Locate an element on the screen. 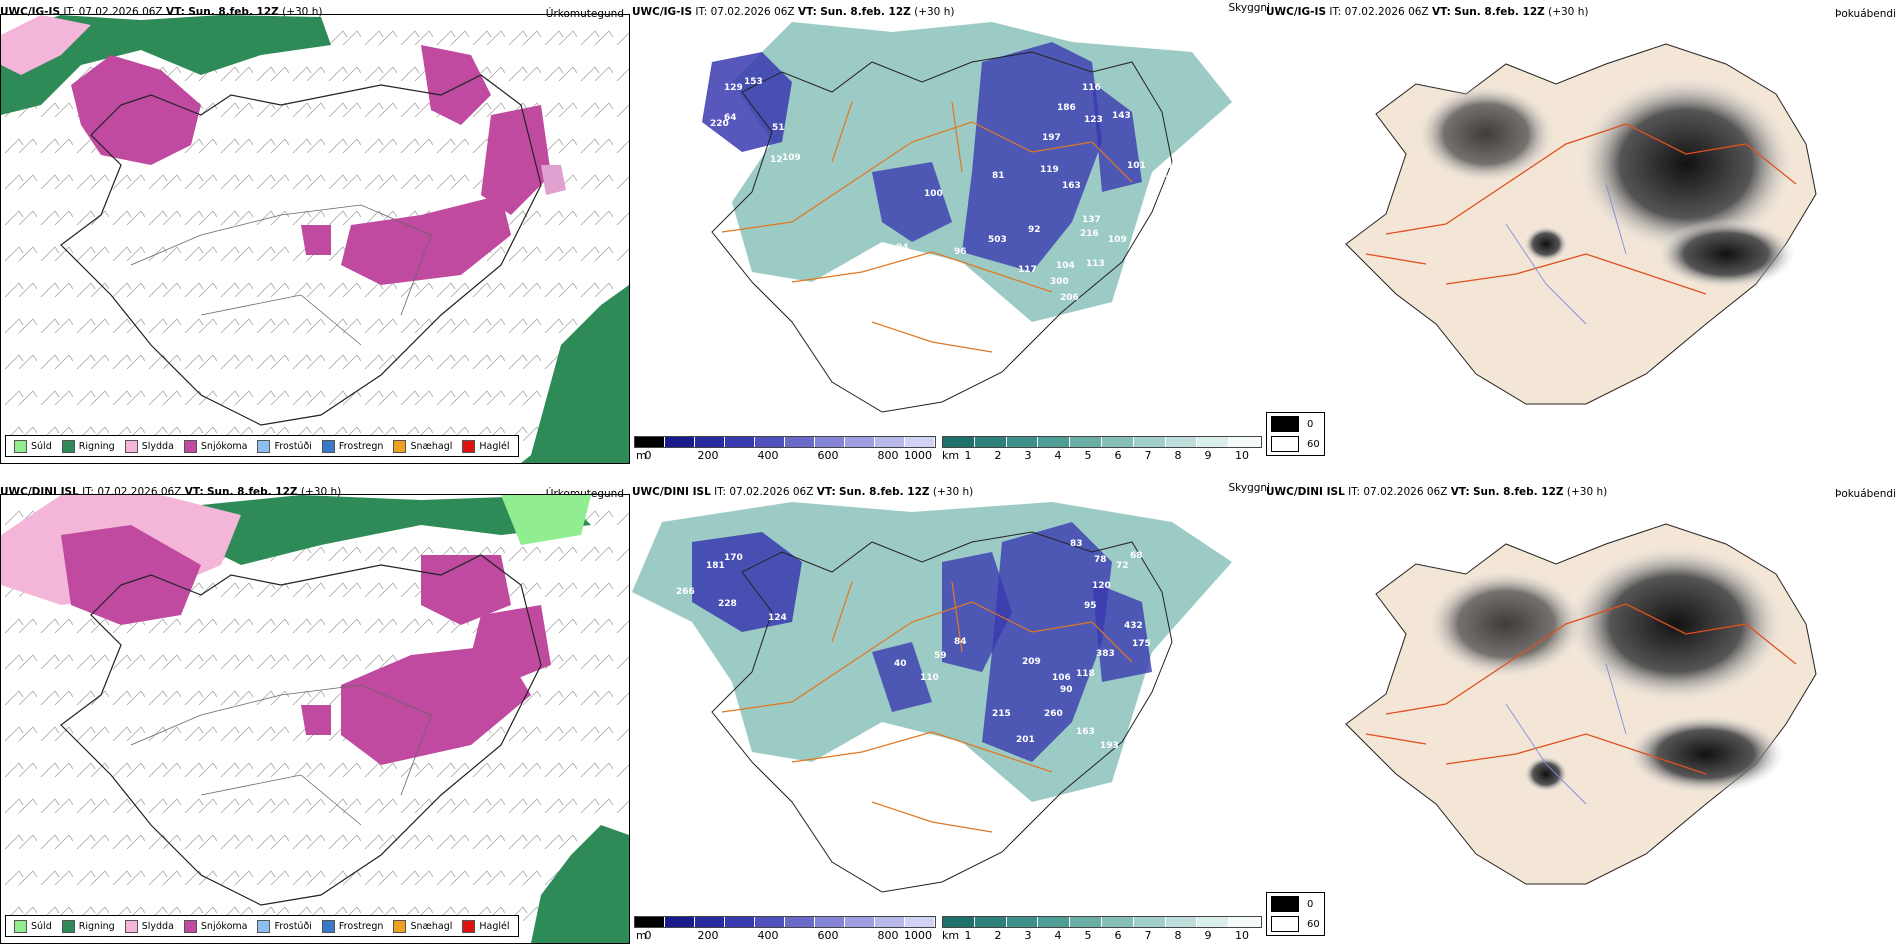 The height and width of the screenshot is (950, 1900). ceiling-label: 181 is located at coordinates (715, 566).